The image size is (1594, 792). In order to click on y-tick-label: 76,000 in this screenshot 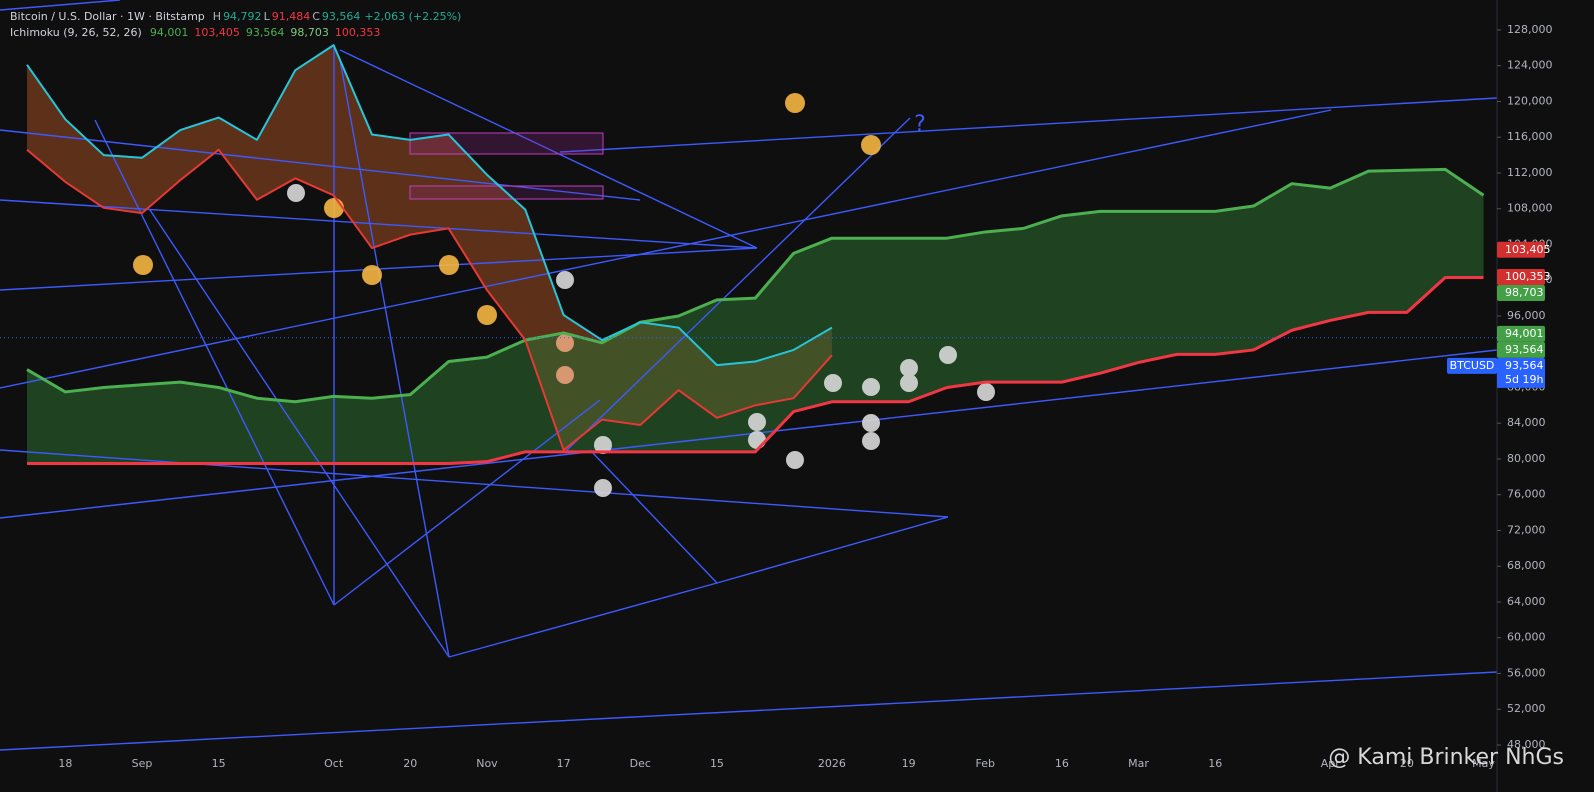, I will do `click(1526, 494)`.